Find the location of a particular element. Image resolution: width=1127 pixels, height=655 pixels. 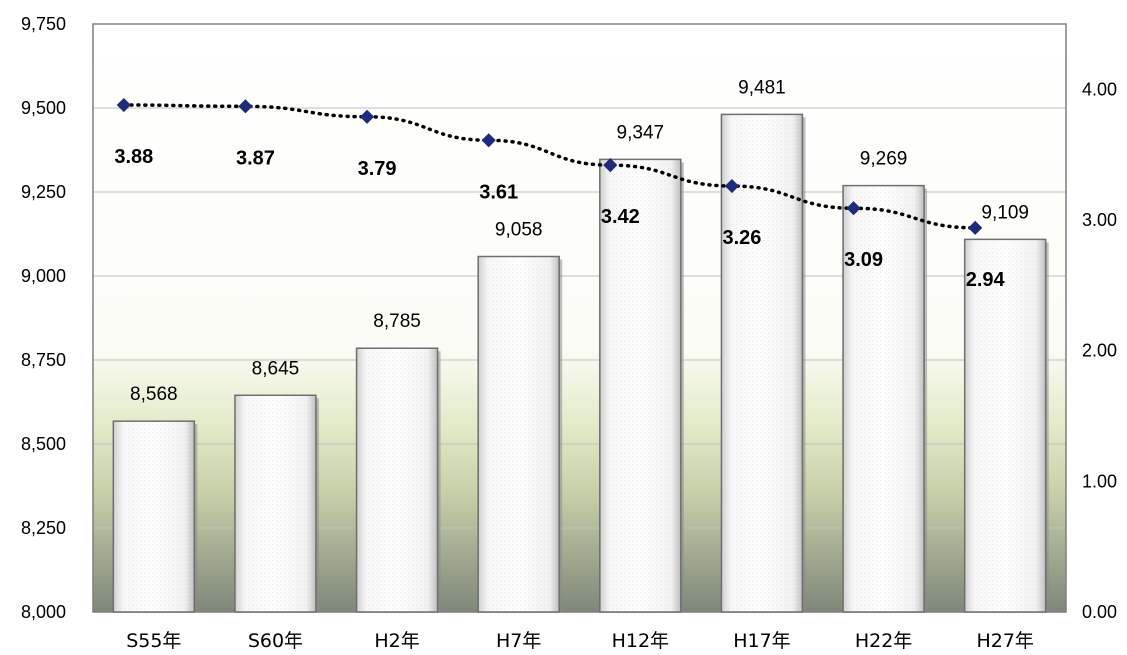

left-tick-label: 9,750 is located at coordinates (43, 24).